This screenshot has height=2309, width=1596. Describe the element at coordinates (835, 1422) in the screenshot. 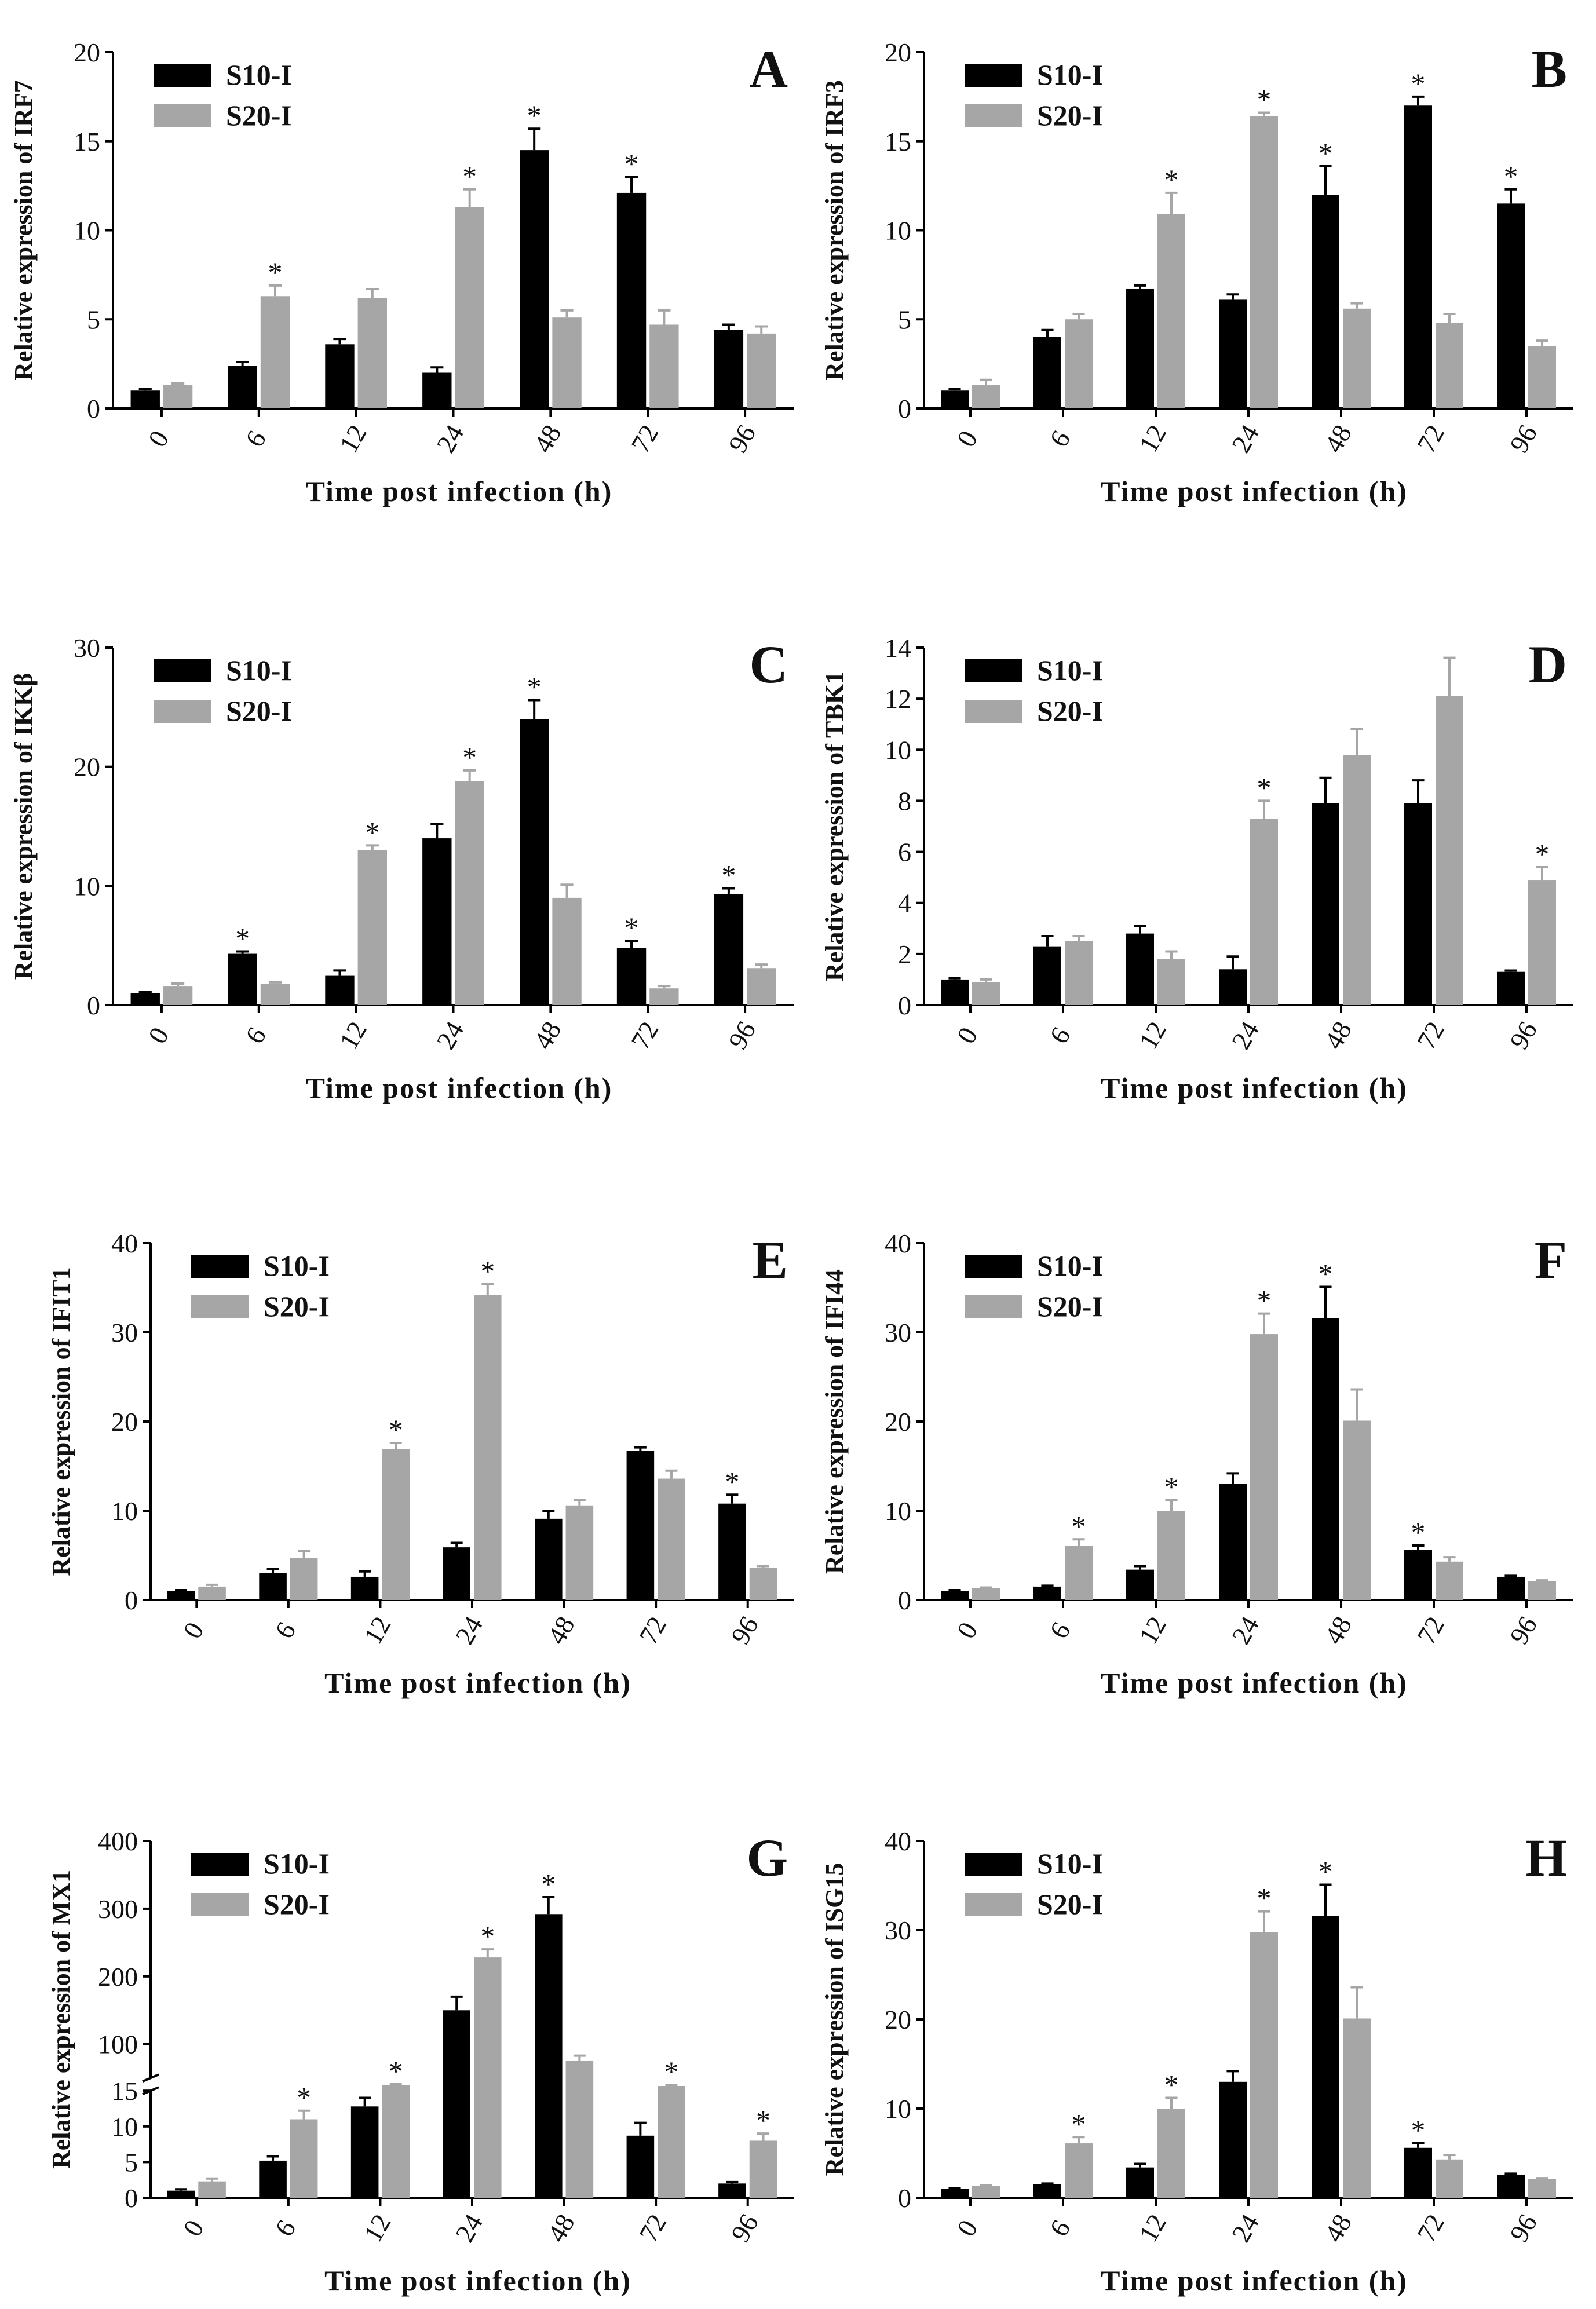

I see `y-axis-label: Relative expression of IFI44` at that location.